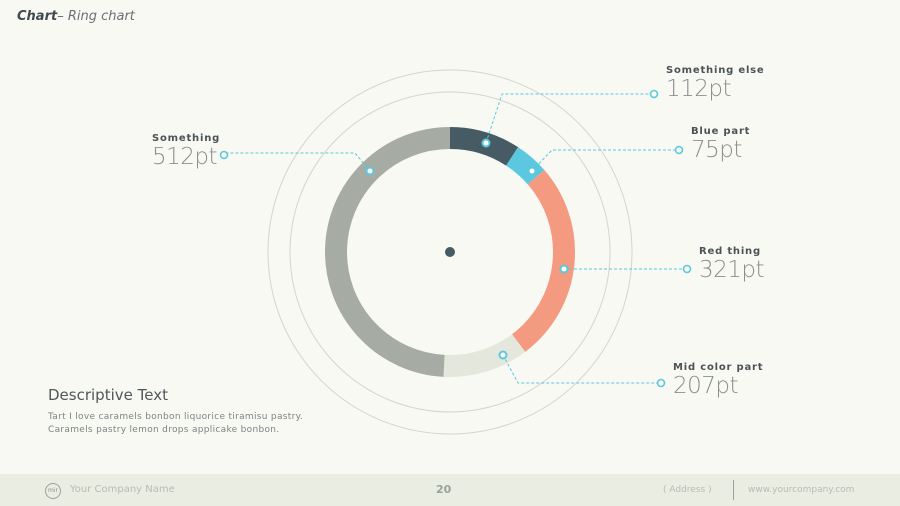 Image resolution: width=900 pixels, height=506 pixels. I want to click on end-marker-something, so click(224, 155).